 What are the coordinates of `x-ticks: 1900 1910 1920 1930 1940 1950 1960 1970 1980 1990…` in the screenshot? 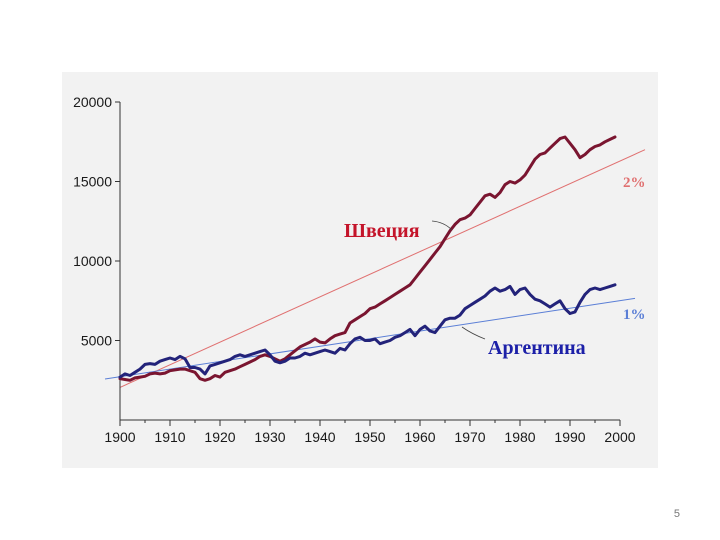 It's located at (370, 432).